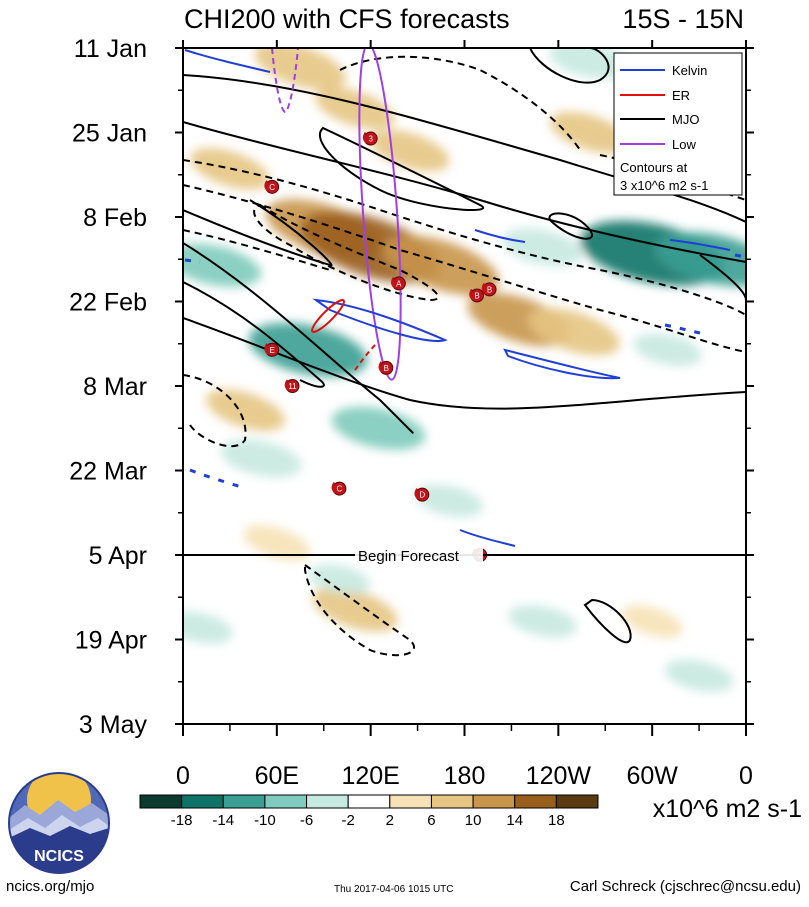 The image size is (809, 907). Describe the element at coordinates (50, 886) in the screenshot. I see `footer-url: ncics.org/mjo` at that location.